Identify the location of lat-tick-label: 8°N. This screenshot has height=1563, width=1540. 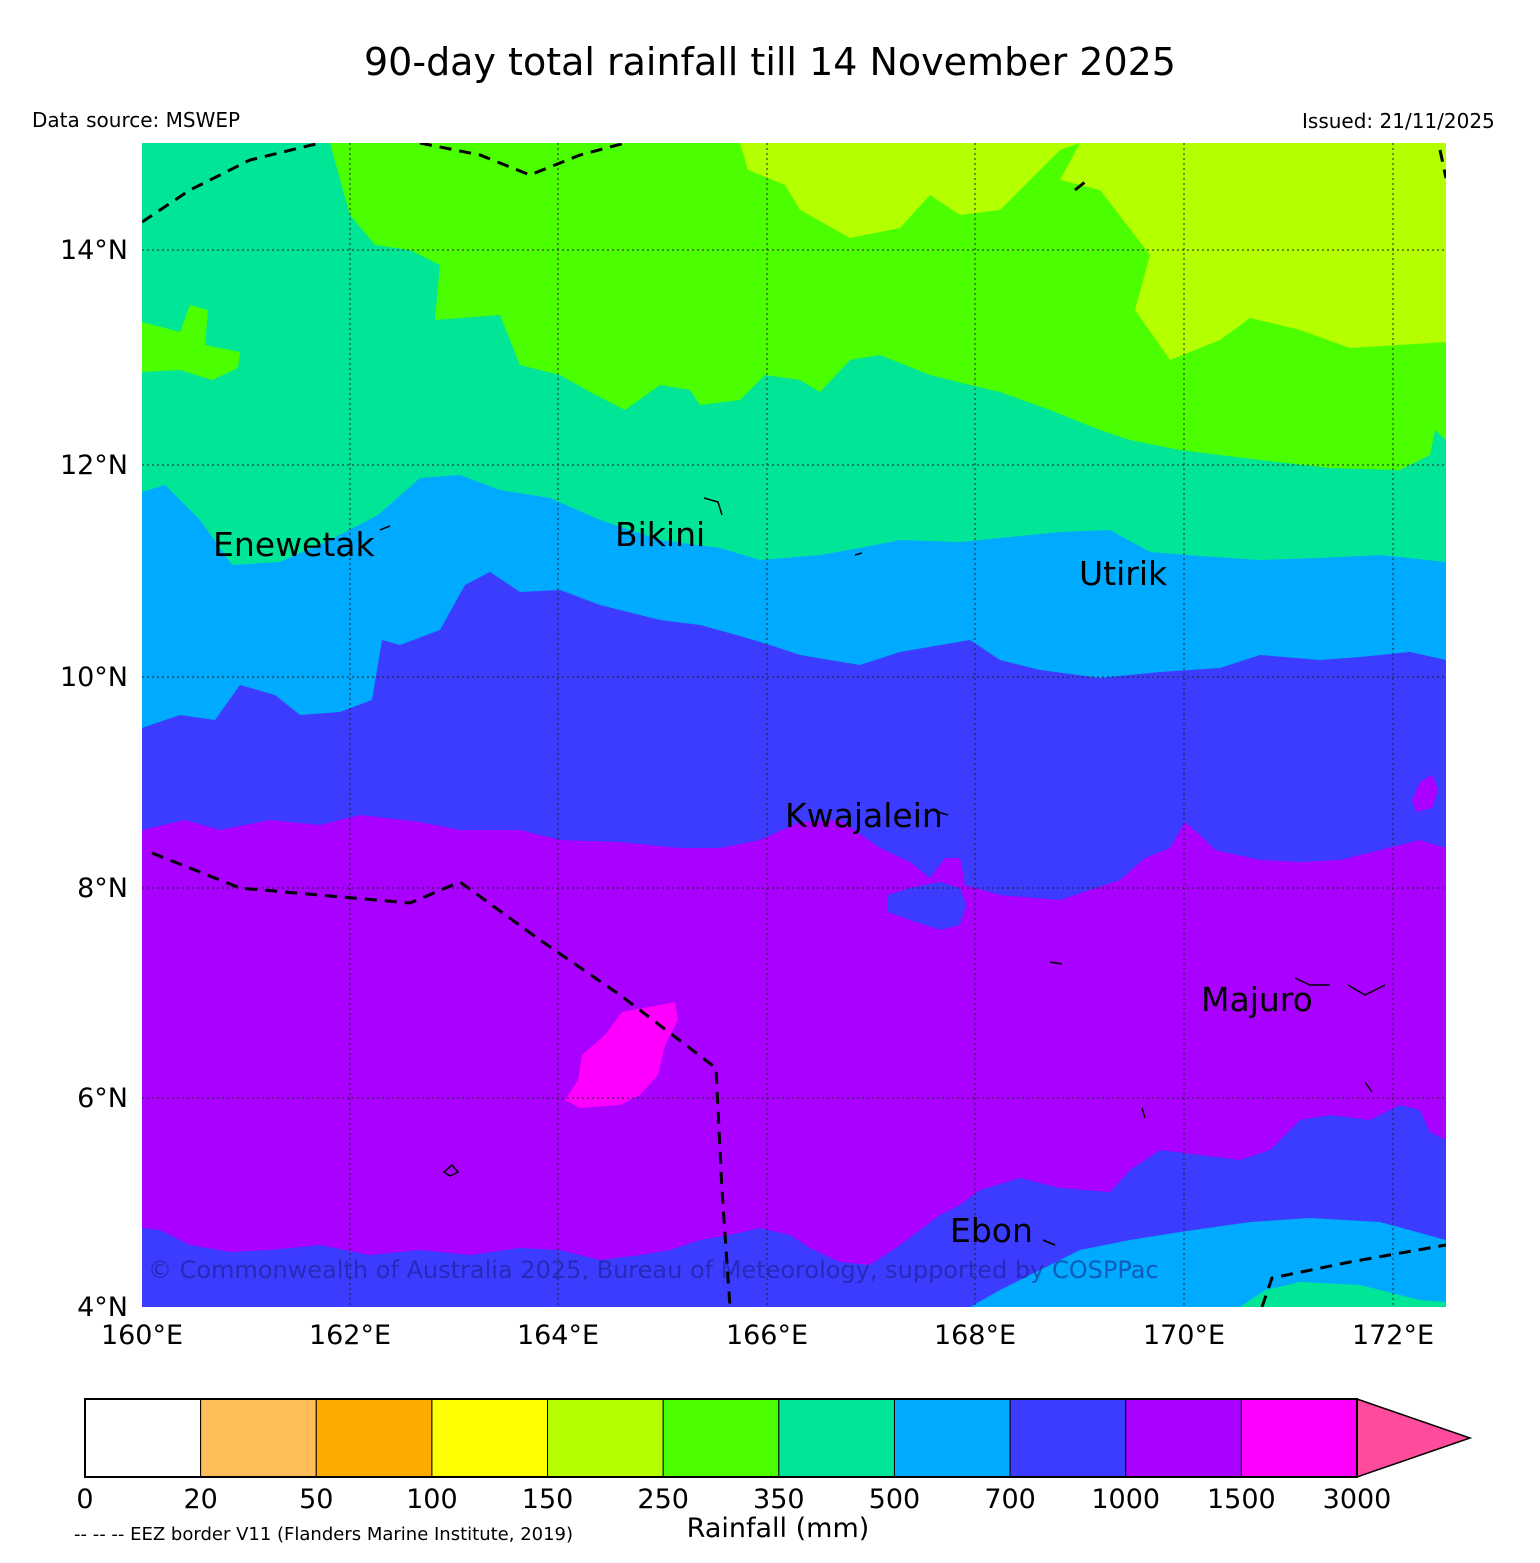
(102, 888).